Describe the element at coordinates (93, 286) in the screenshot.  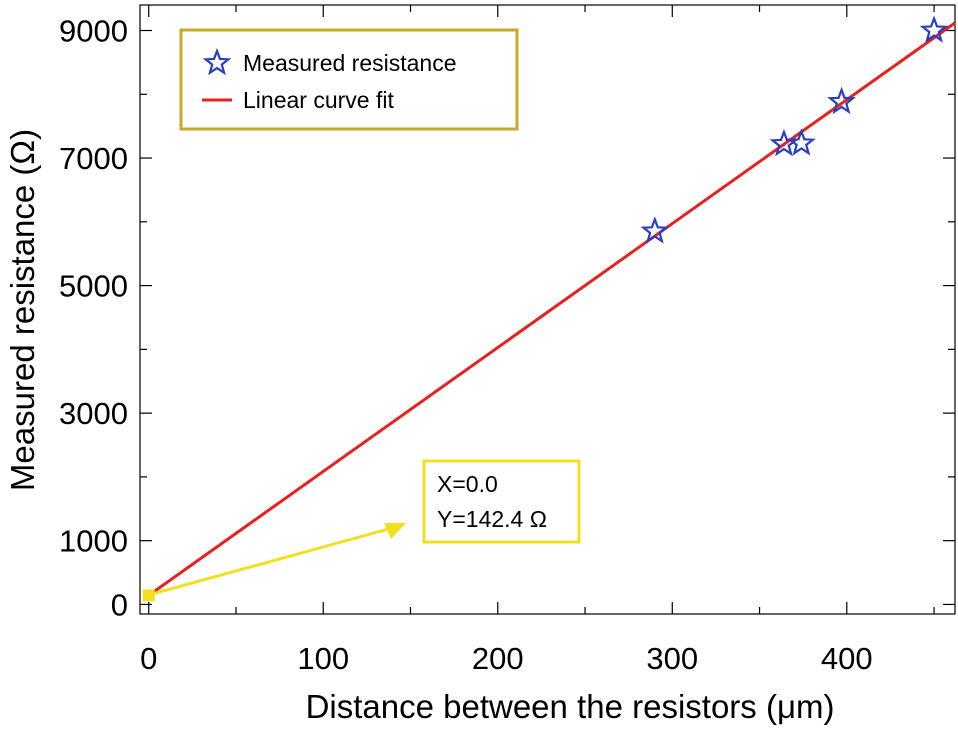
I see `y-tick-label: 5000` at that location.